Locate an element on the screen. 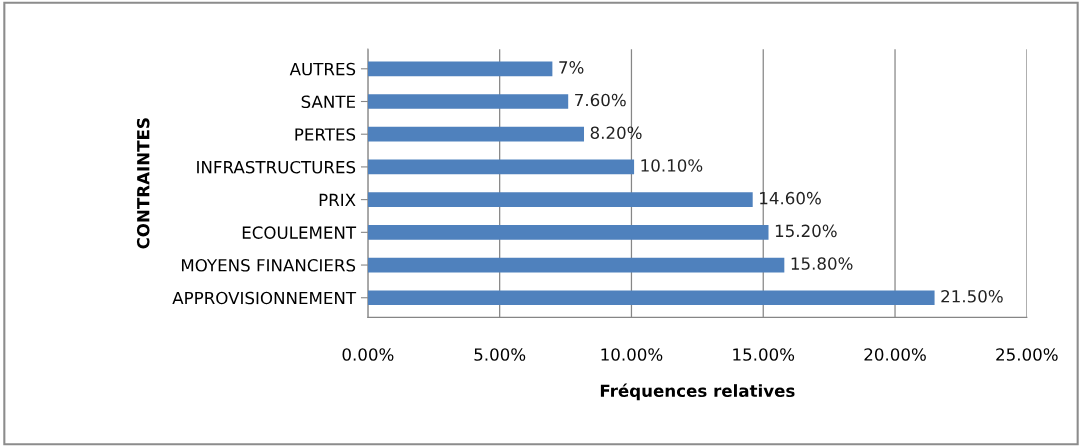  data-label: 7% is located at coordinates (571, 67).